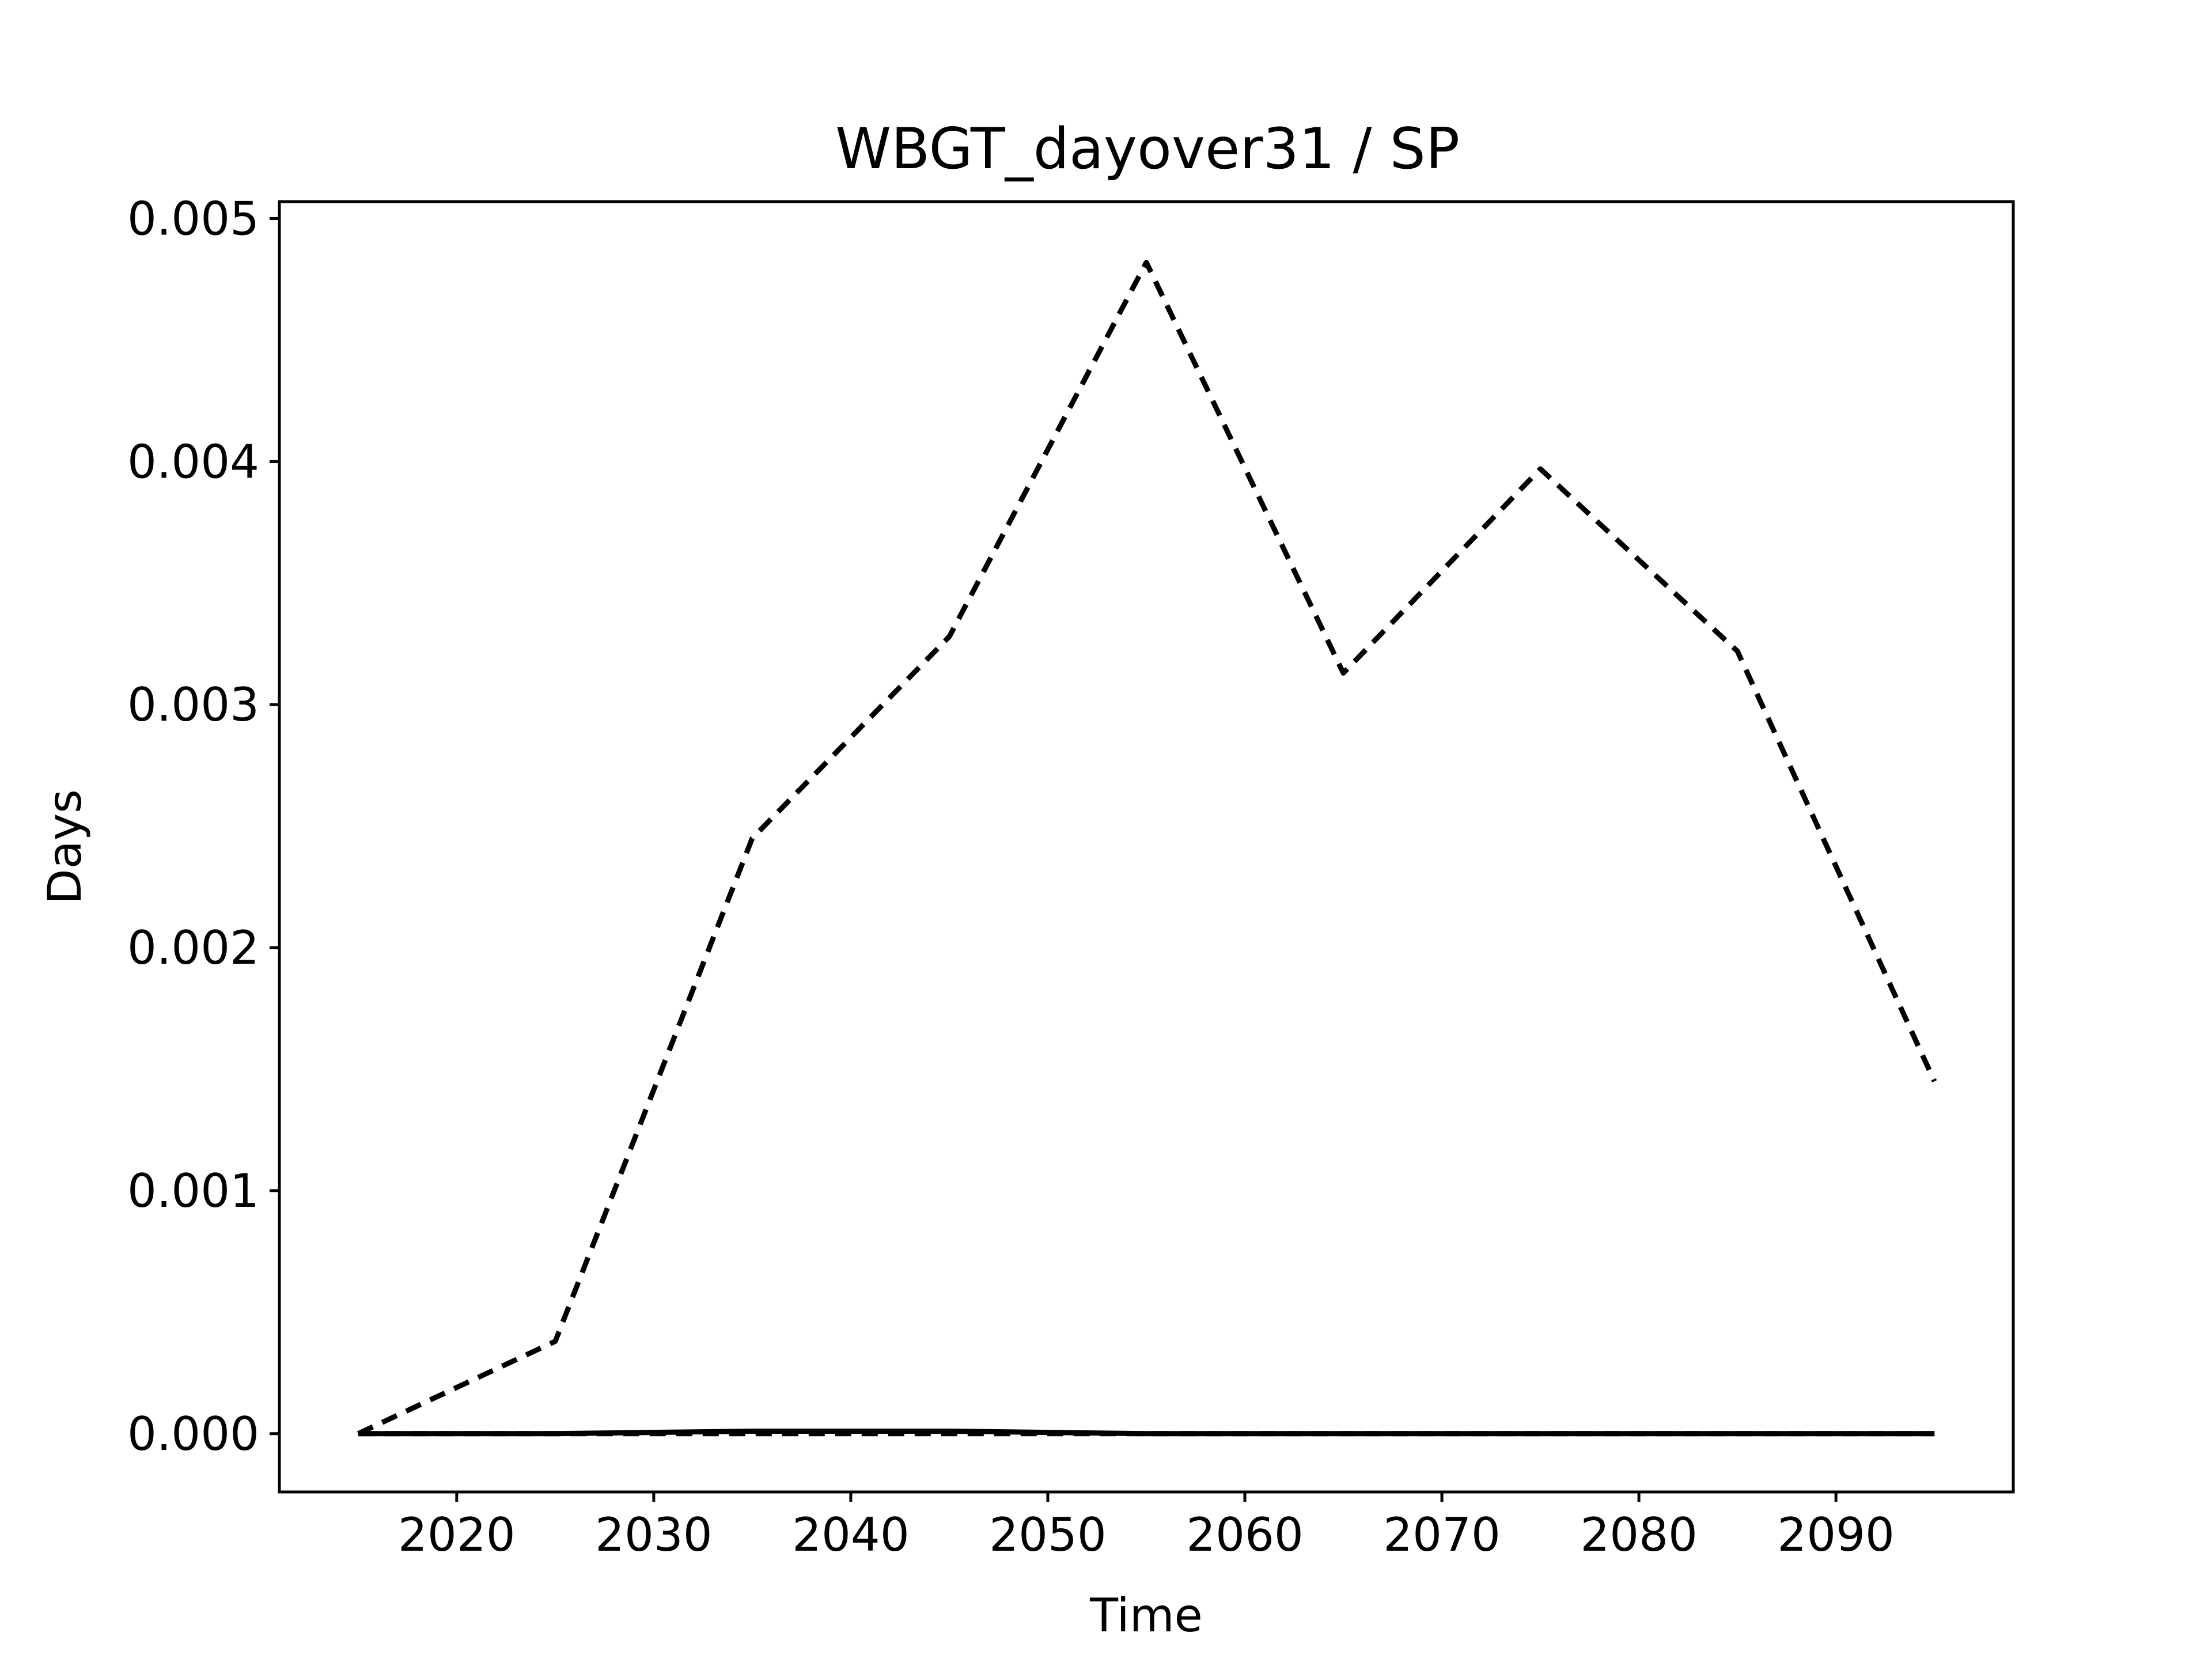 The width and height of the screenshot is (2212, 1659). Describe the element at coordinates (193, 461) in the screenshot. I see `y-tick-label: 0.004` at that location.